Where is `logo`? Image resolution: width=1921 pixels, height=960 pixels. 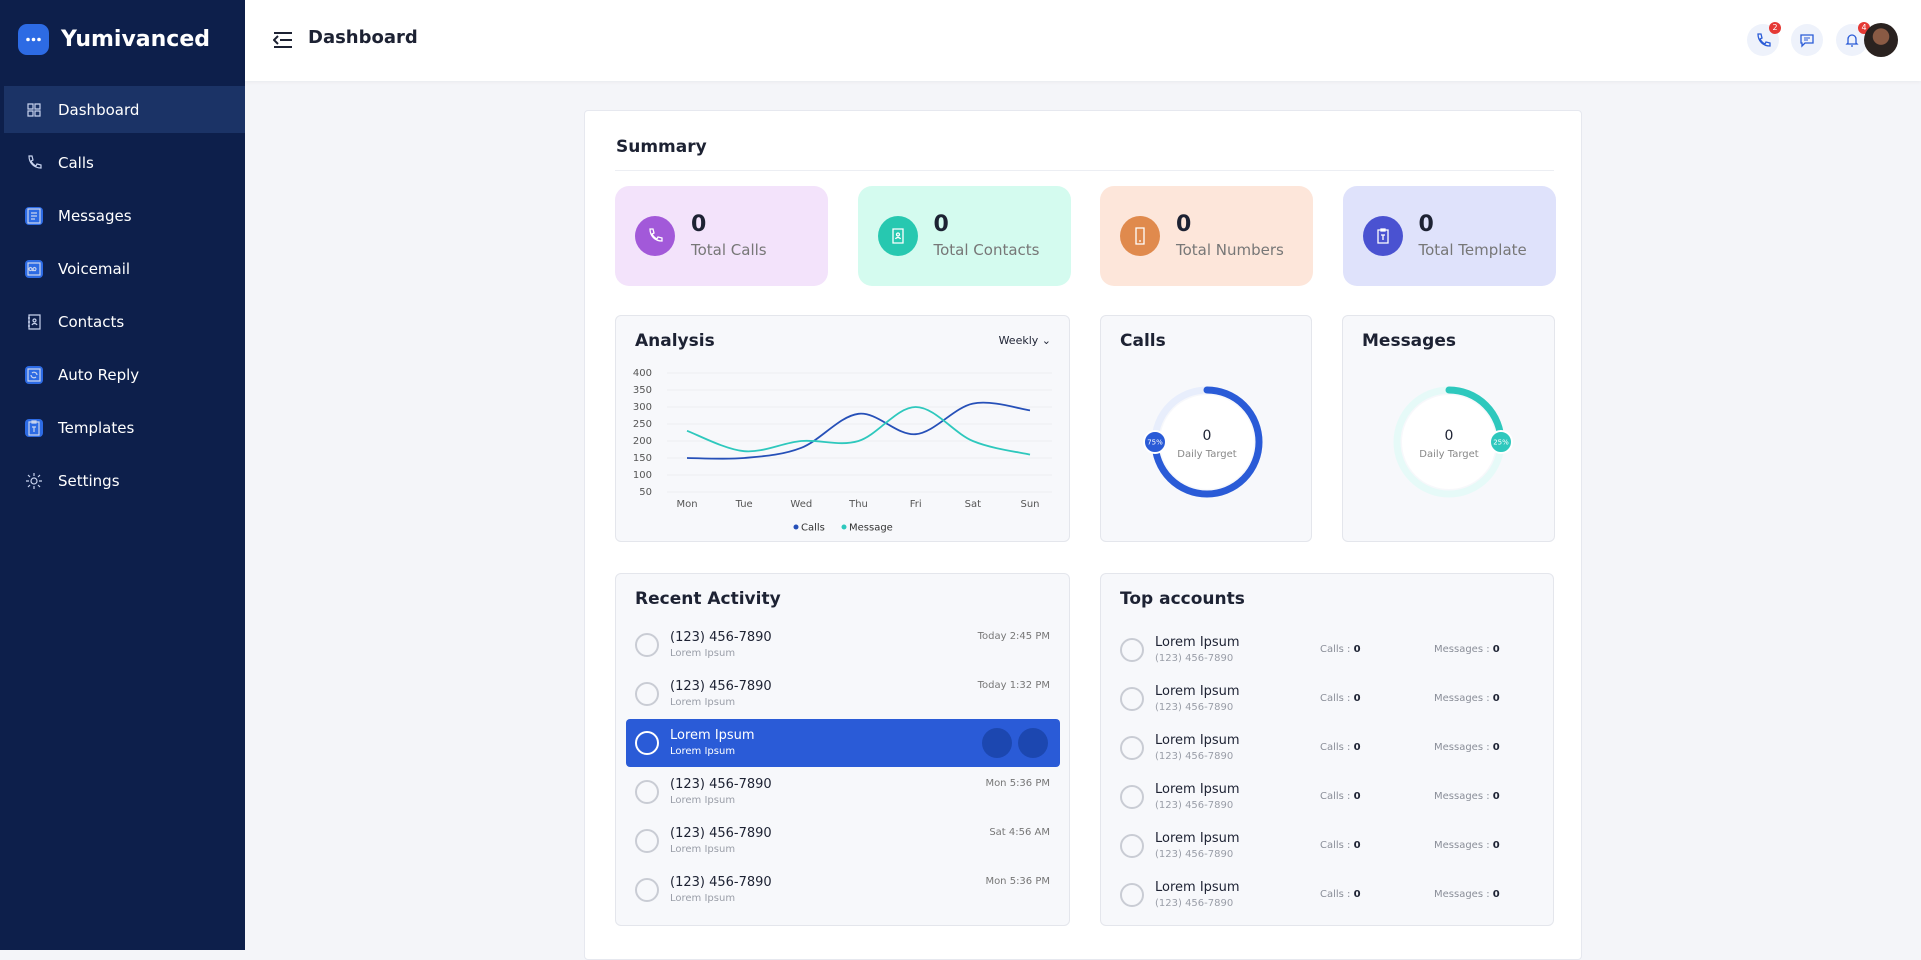 logo is located at coordinates (33, 39).